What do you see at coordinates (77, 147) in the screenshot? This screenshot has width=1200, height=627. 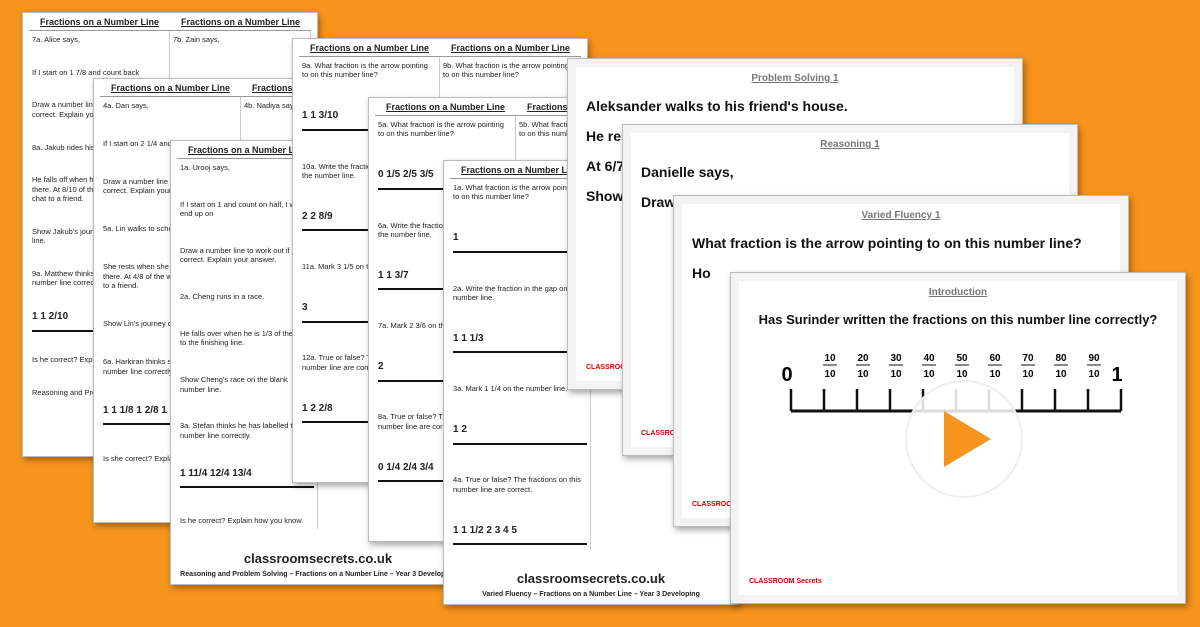 I see `question-text: 8a. Jakub rides his scooter.` at bounding box center [77, 147].